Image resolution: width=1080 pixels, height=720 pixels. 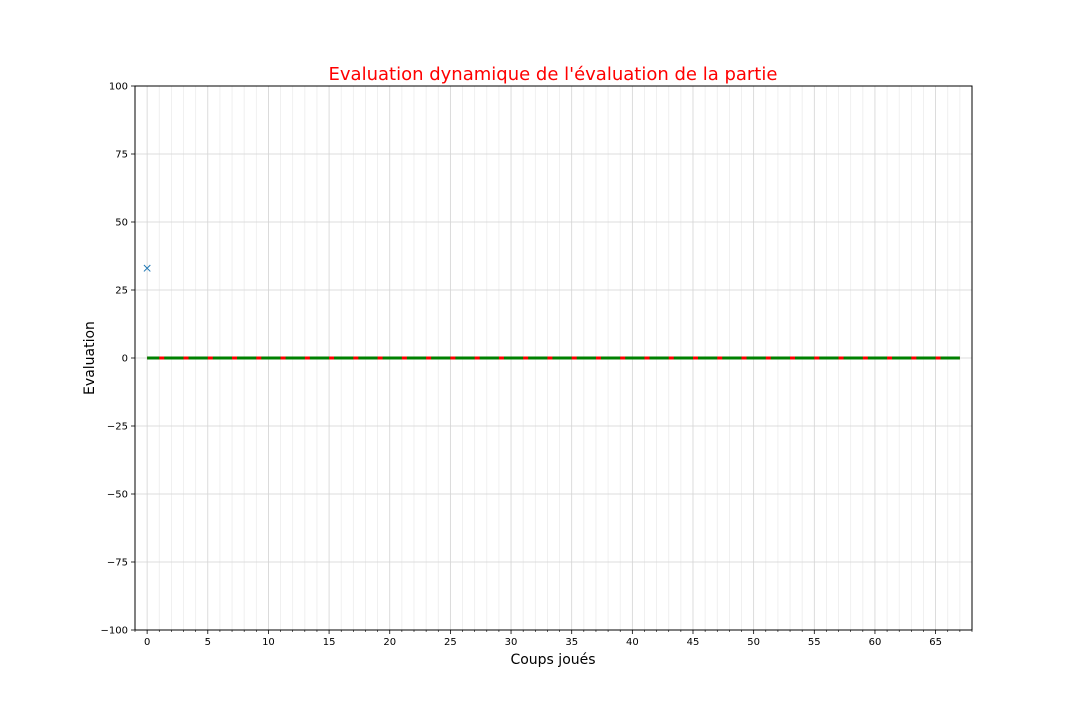 What do you see at coordinates (121, 223) in the screenshot?
I see `y-tick-label: 50` at bounding box center [121, 223].